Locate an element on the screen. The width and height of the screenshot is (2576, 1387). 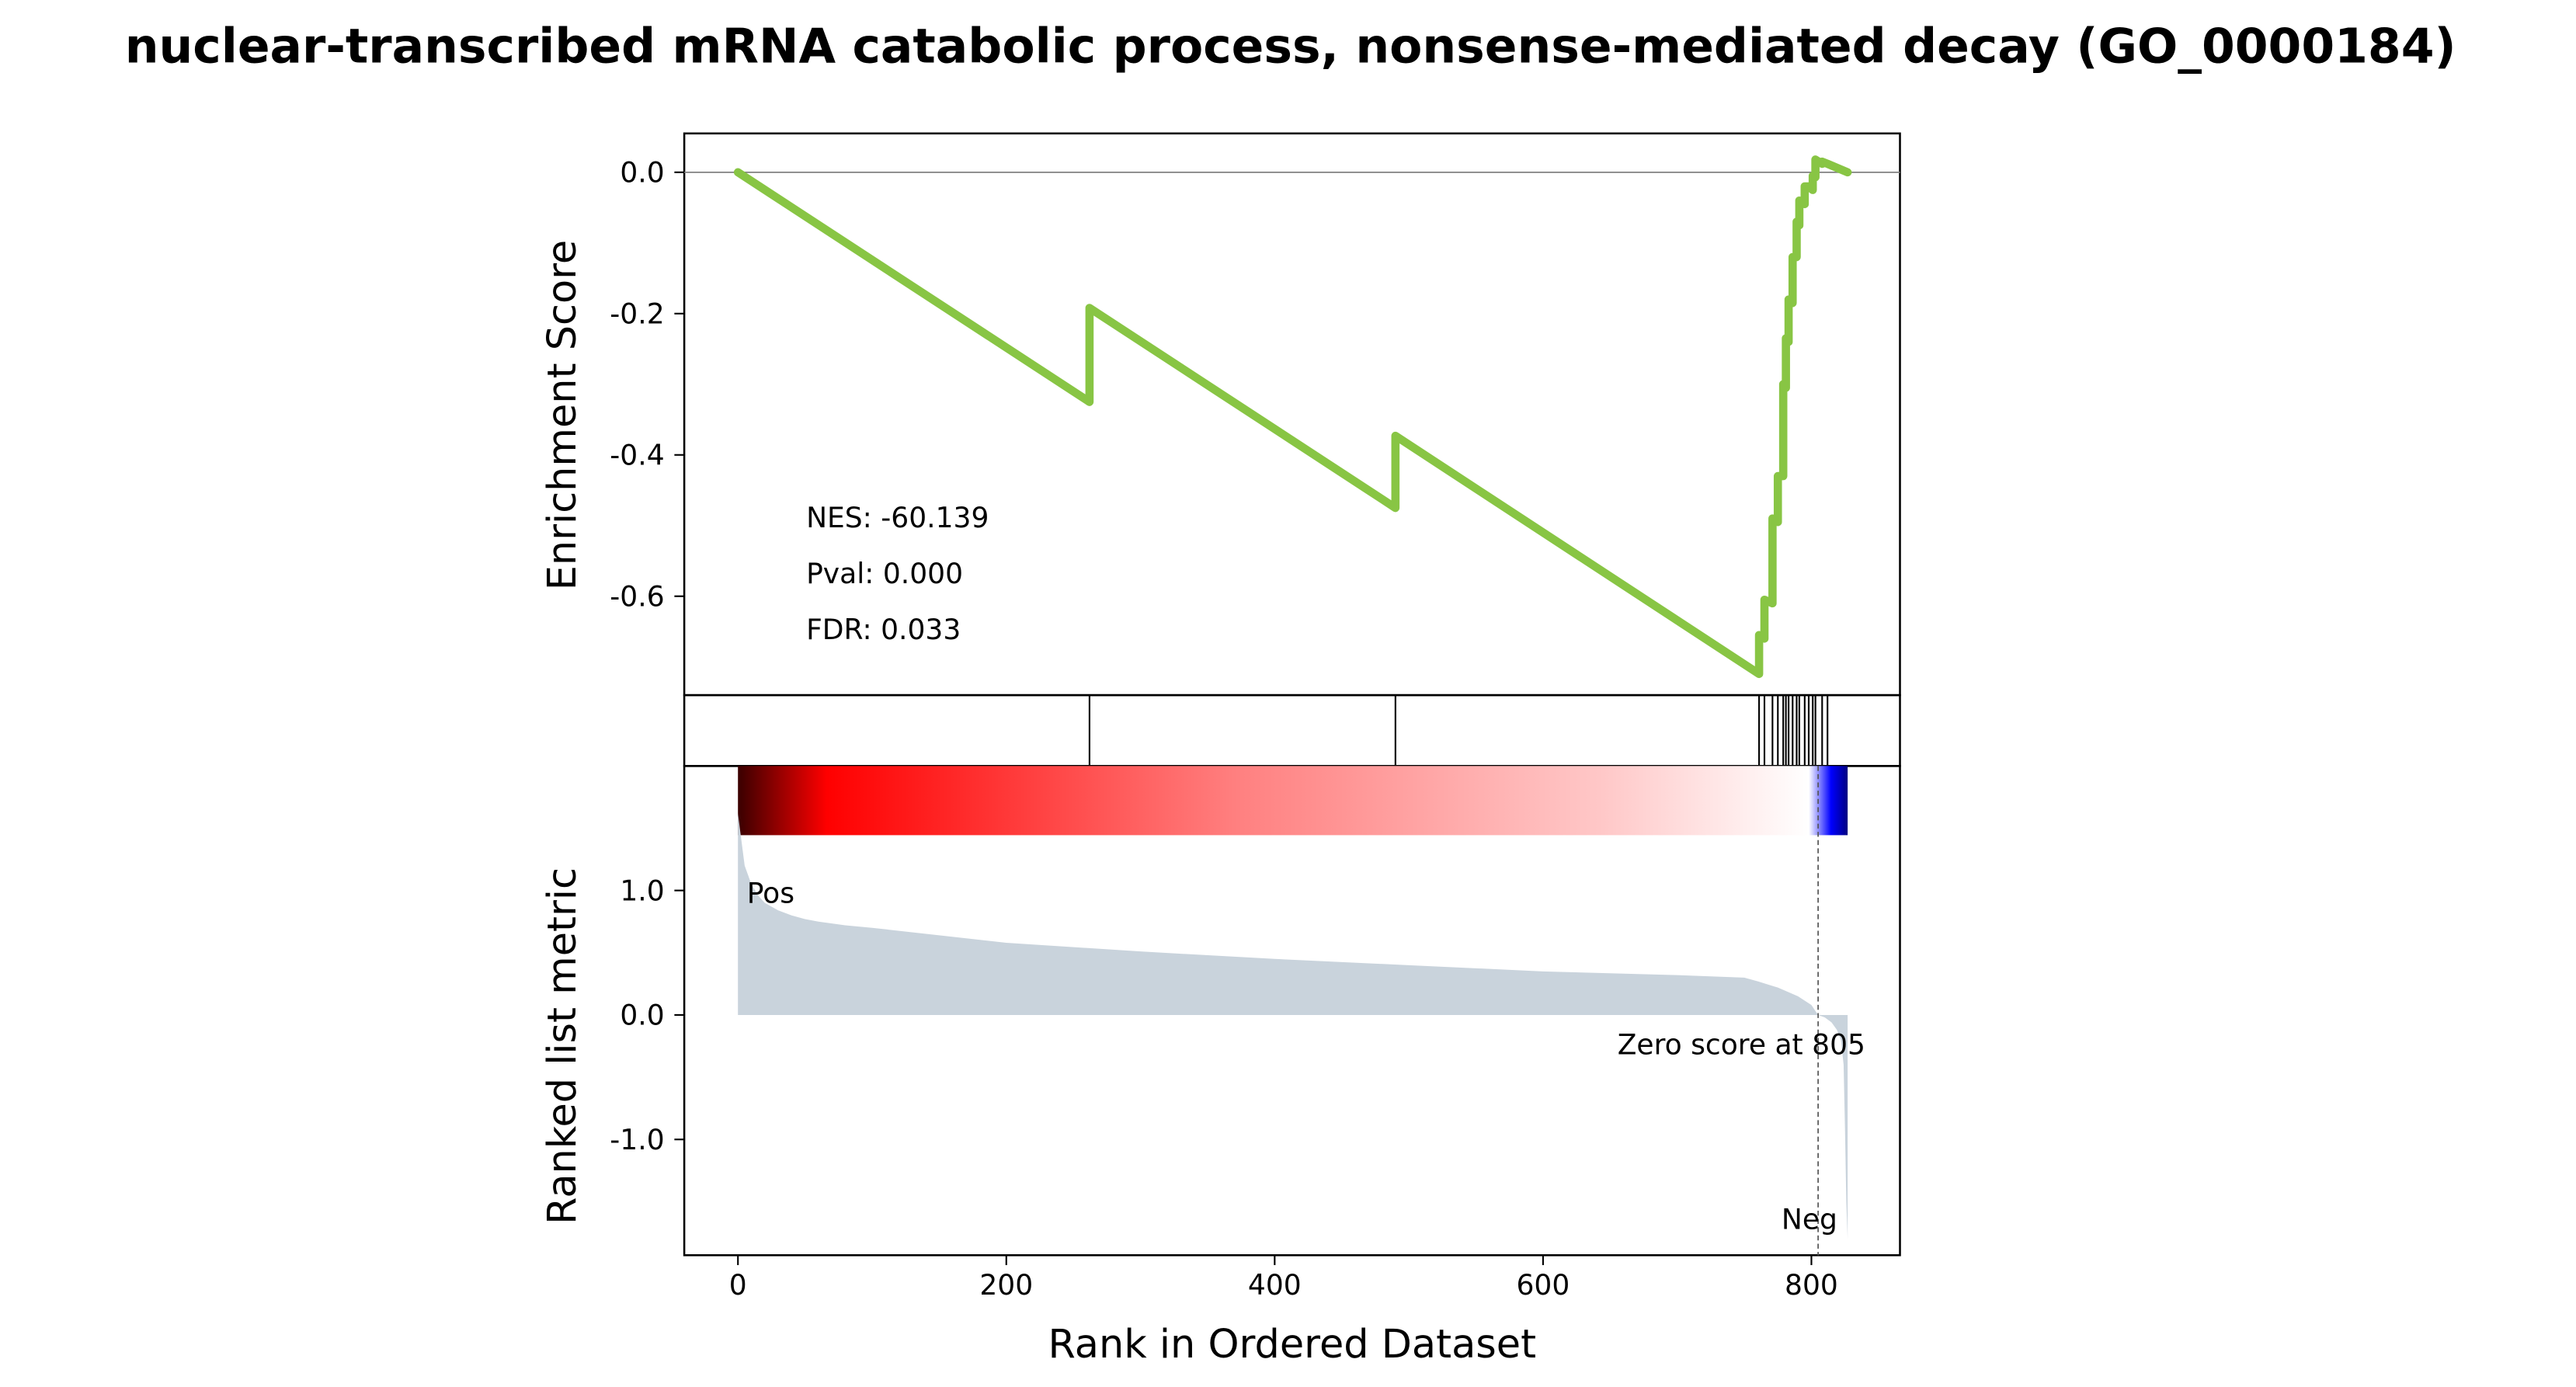
ranked-metric-area is located at coordinates (1293, 1026).